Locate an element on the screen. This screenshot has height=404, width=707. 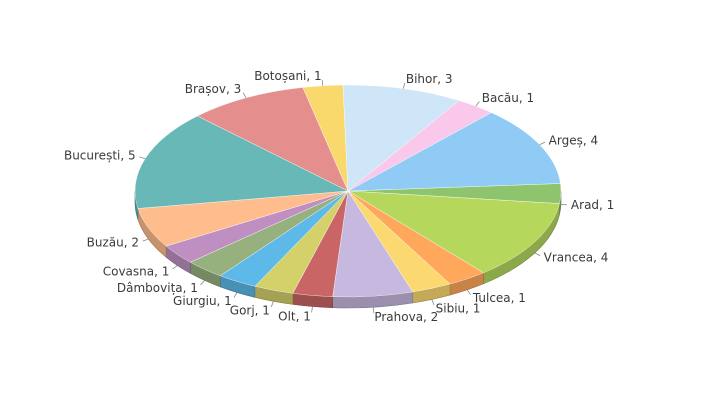
label-leader-sibiu is located at coordinates (433, 302).